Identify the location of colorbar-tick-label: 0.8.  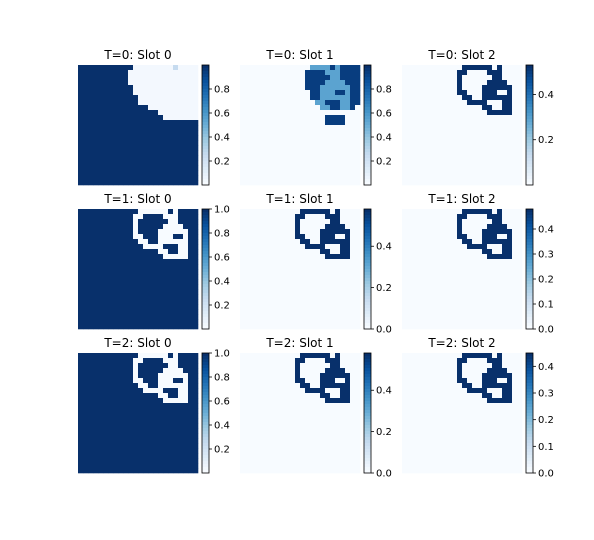
(222, 234).